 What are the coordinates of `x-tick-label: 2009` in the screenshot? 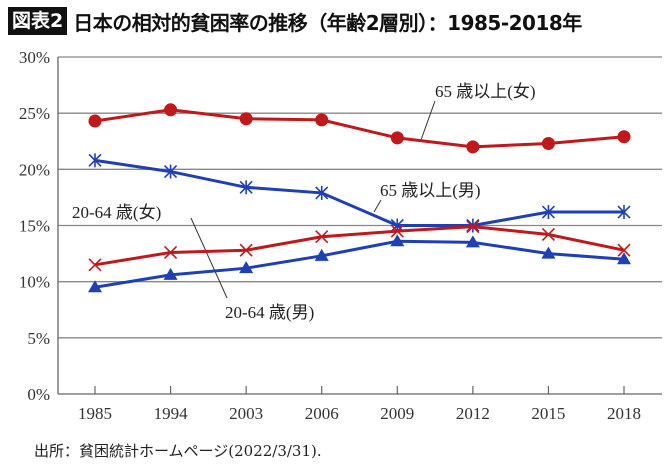 It's located at (397, 413).